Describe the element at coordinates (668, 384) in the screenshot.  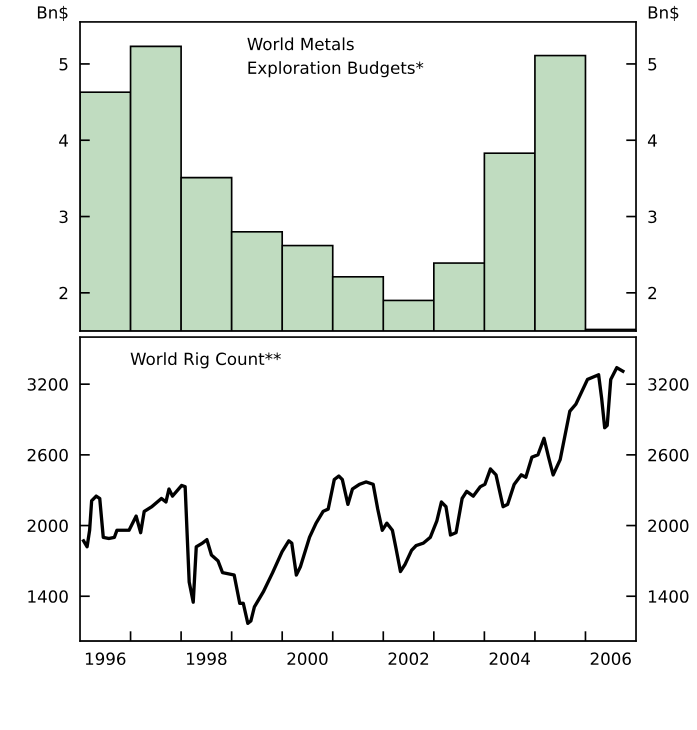
I see `y2-tick-label: 3200` at that location.